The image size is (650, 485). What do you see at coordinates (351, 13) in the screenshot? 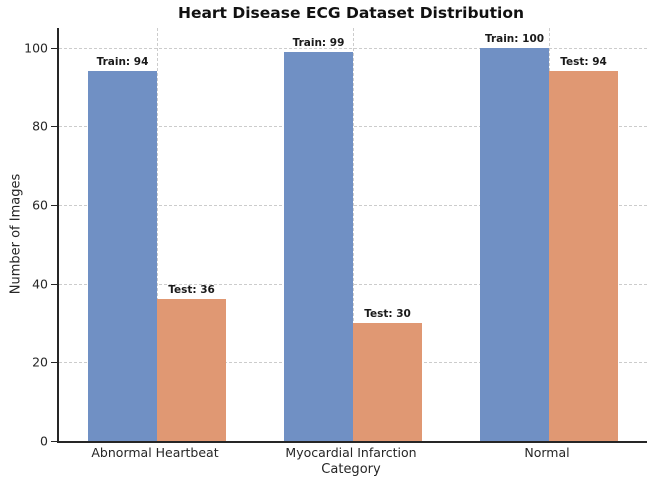
I see `chart-title: Heart Disease ECG Dataset Distribution` at bounding box center [351, 13].